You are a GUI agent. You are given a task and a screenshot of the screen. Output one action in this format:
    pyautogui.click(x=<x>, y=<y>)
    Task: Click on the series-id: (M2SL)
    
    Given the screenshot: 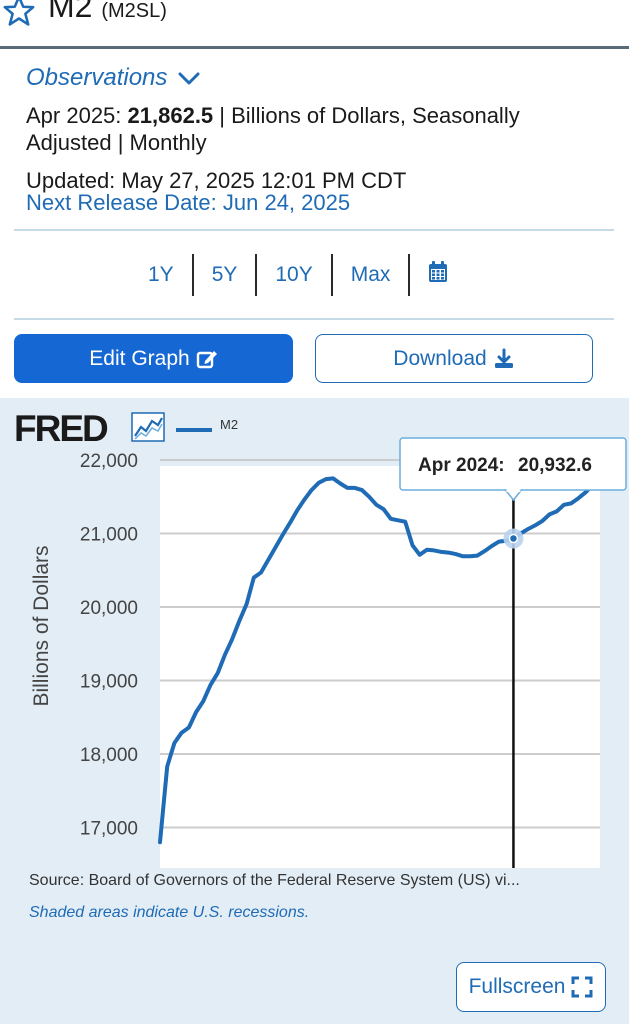 What is the action you would take?
    pyautogui.click(x=134, y=11)
    